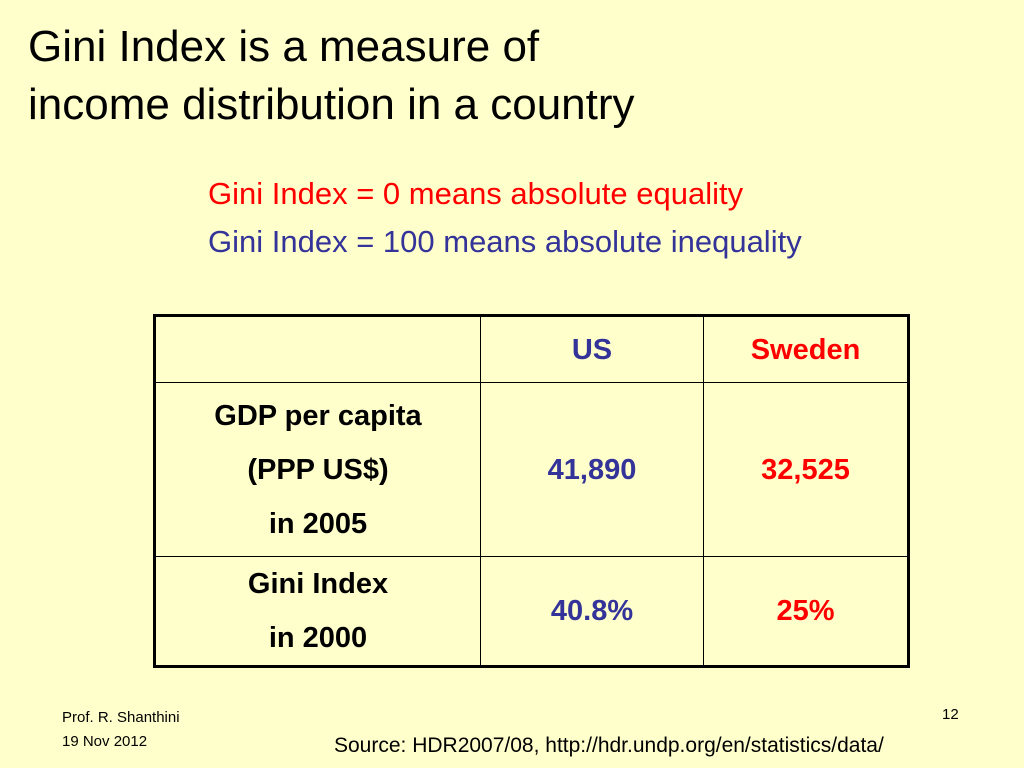 Image resolution: width=1024 pixels, height=768 pixels. What do you see at coordinates (476, 193) in the screenshot?
I see `definition-equality: Gini Index = 0 means absolute equality` at bounding box center [476, 193].